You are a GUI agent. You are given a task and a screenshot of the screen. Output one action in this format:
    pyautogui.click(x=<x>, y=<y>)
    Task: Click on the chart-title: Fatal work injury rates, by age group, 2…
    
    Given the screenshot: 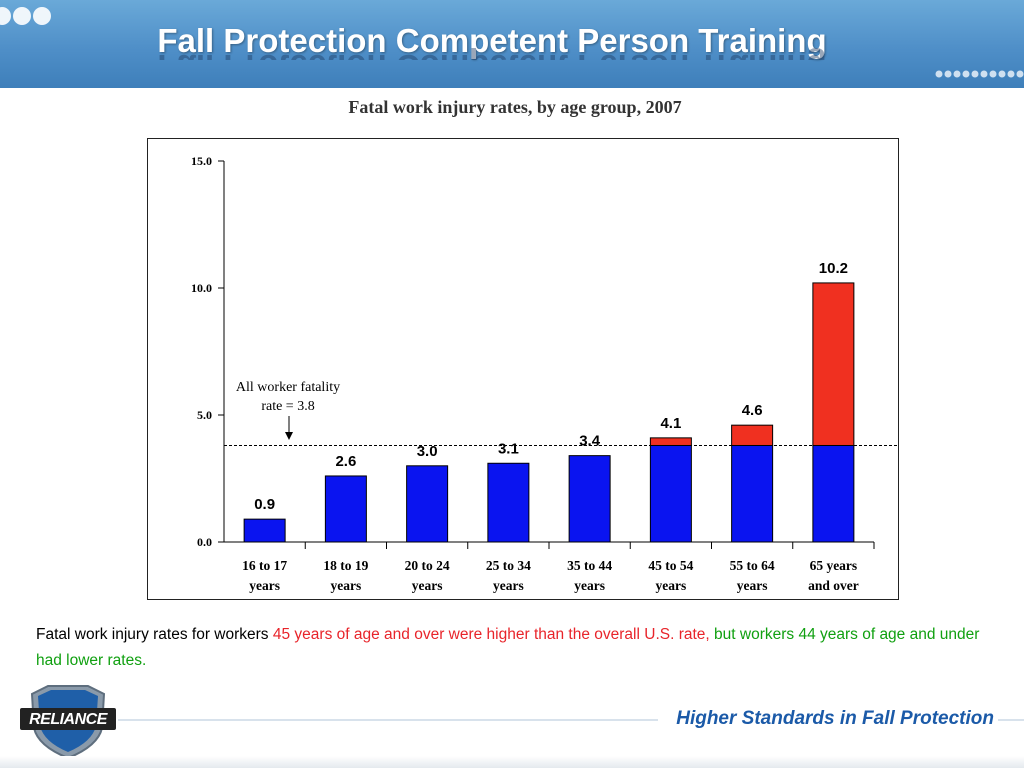 What is the action you would take?
    pyautogui.click(x=515, y=107)
    